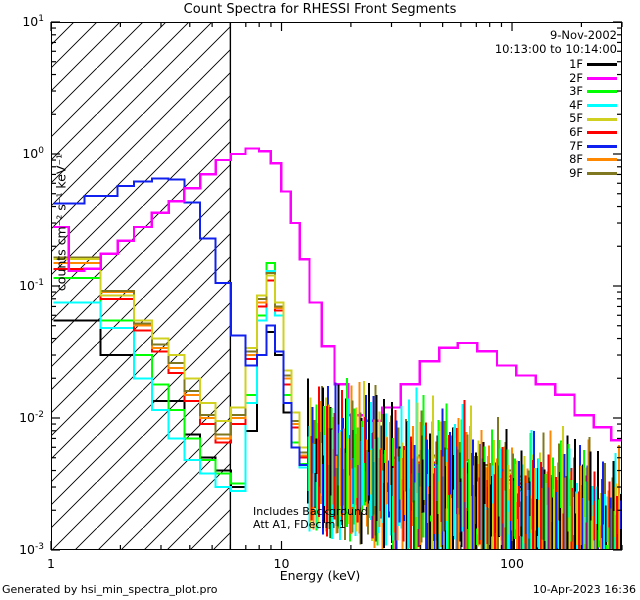 Image resolution: width=640 pixels, height=600 pixels. I want to click on y-tick-label: 10⁰, so click(33, 154).